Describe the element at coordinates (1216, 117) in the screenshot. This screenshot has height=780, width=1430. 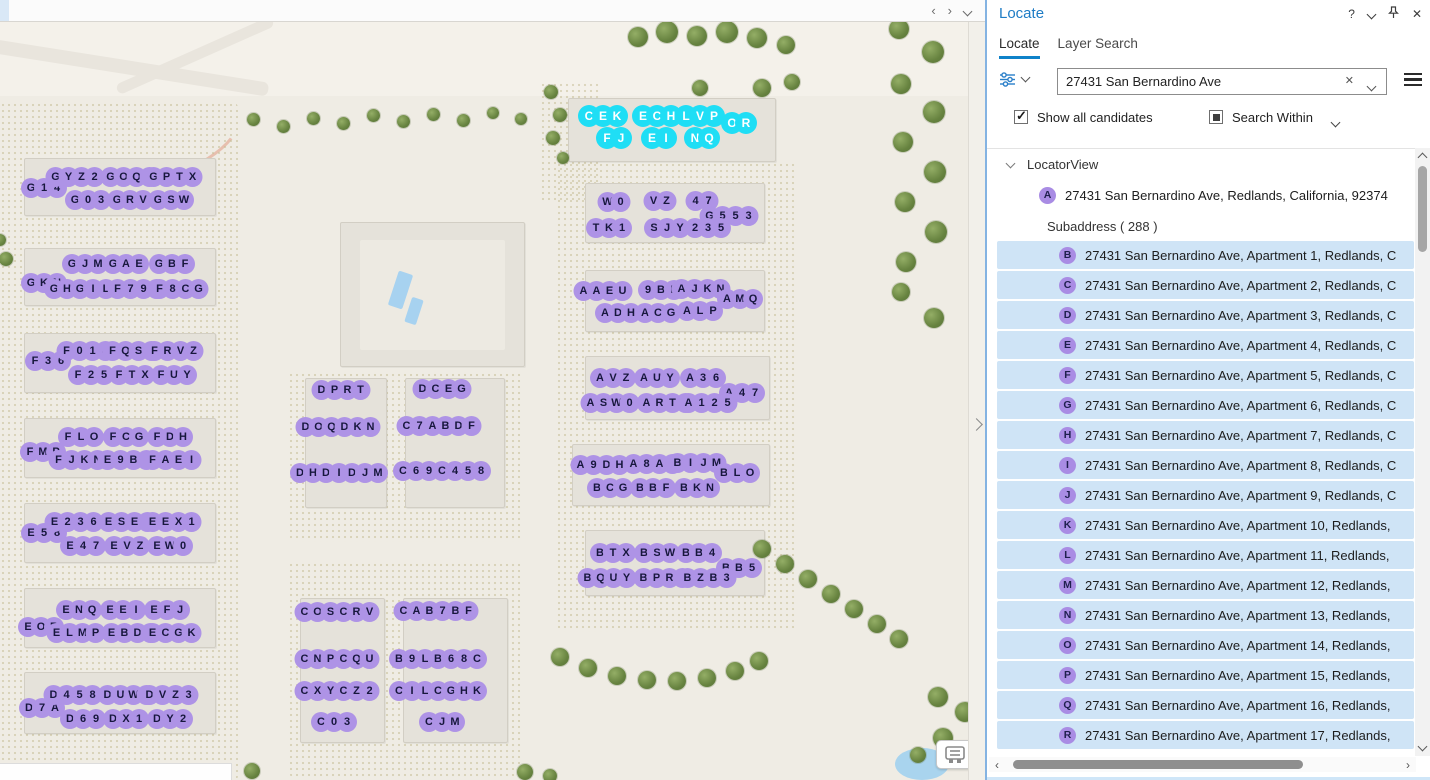
I see `search-within-checkbox` at that location.